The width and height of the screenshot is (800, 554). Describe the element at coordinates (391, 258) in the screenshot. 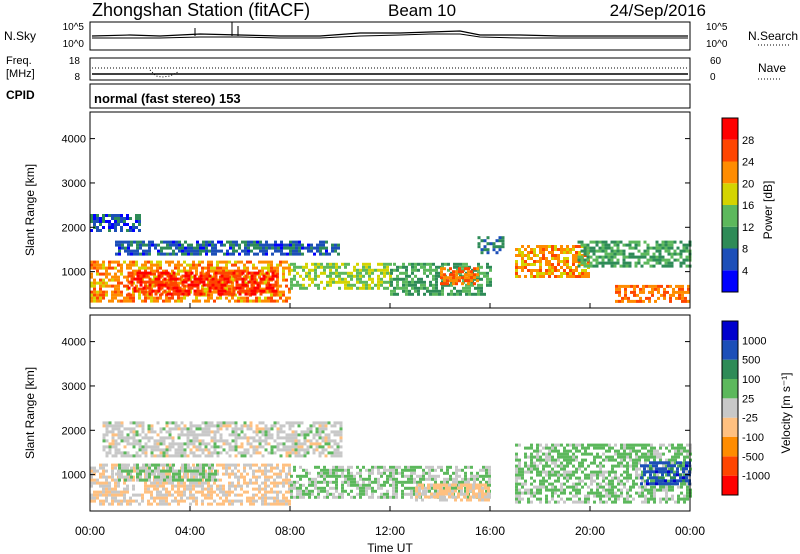

I see `power-data` at that location.